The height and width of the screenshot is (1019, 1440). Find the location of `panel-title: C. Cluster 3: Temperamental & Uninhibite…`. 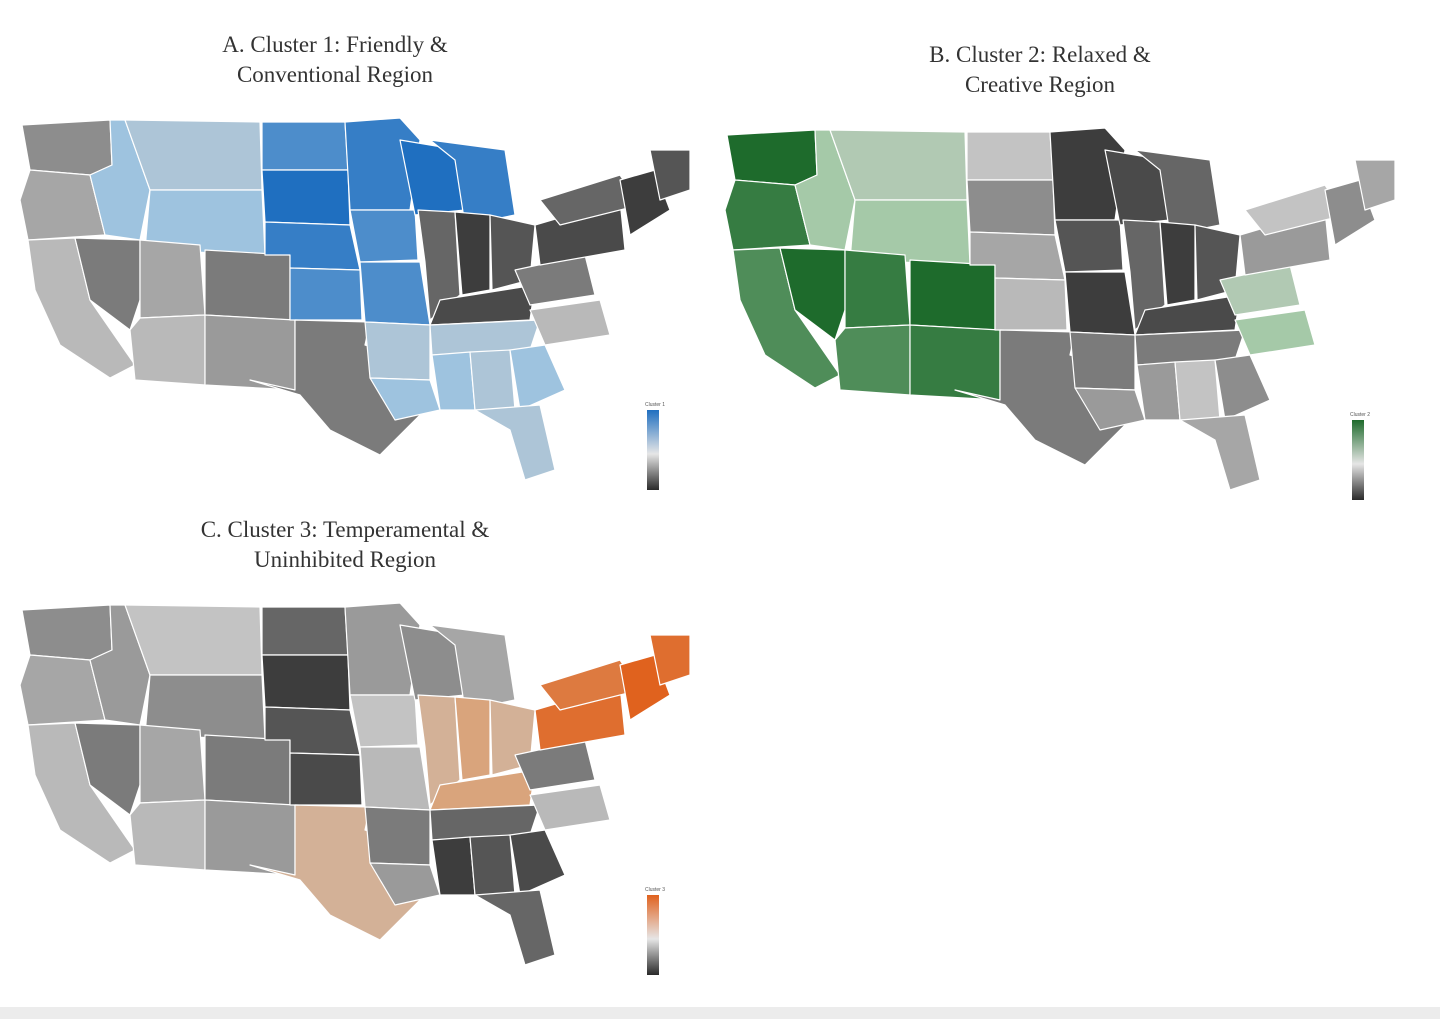

panel-title: C. Cluster 3: Temperamental & Uninhibite… is located at coordinates (345, 544).